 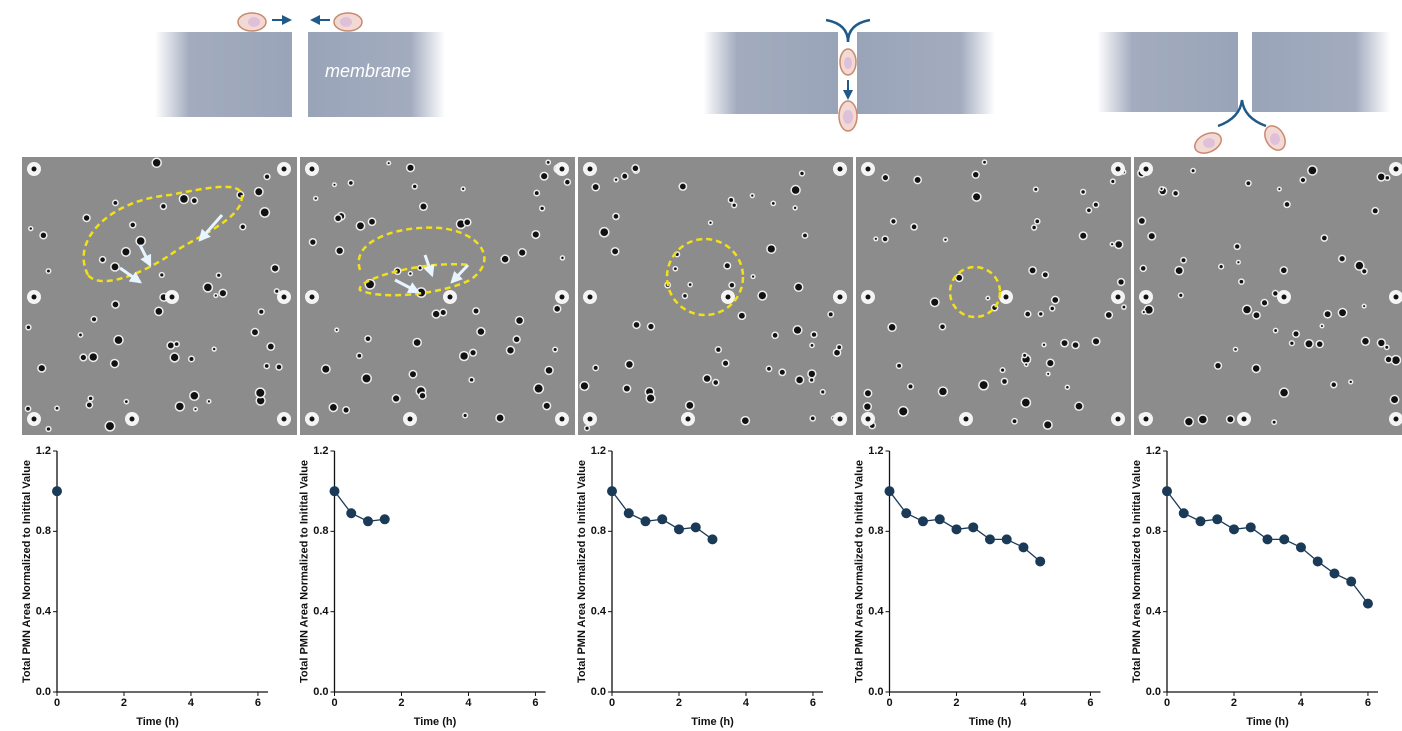 What do you see at coordinates (368, 71) in the screenshot?
I see `membrane-label: membrane` at bounding box center [368, 71].